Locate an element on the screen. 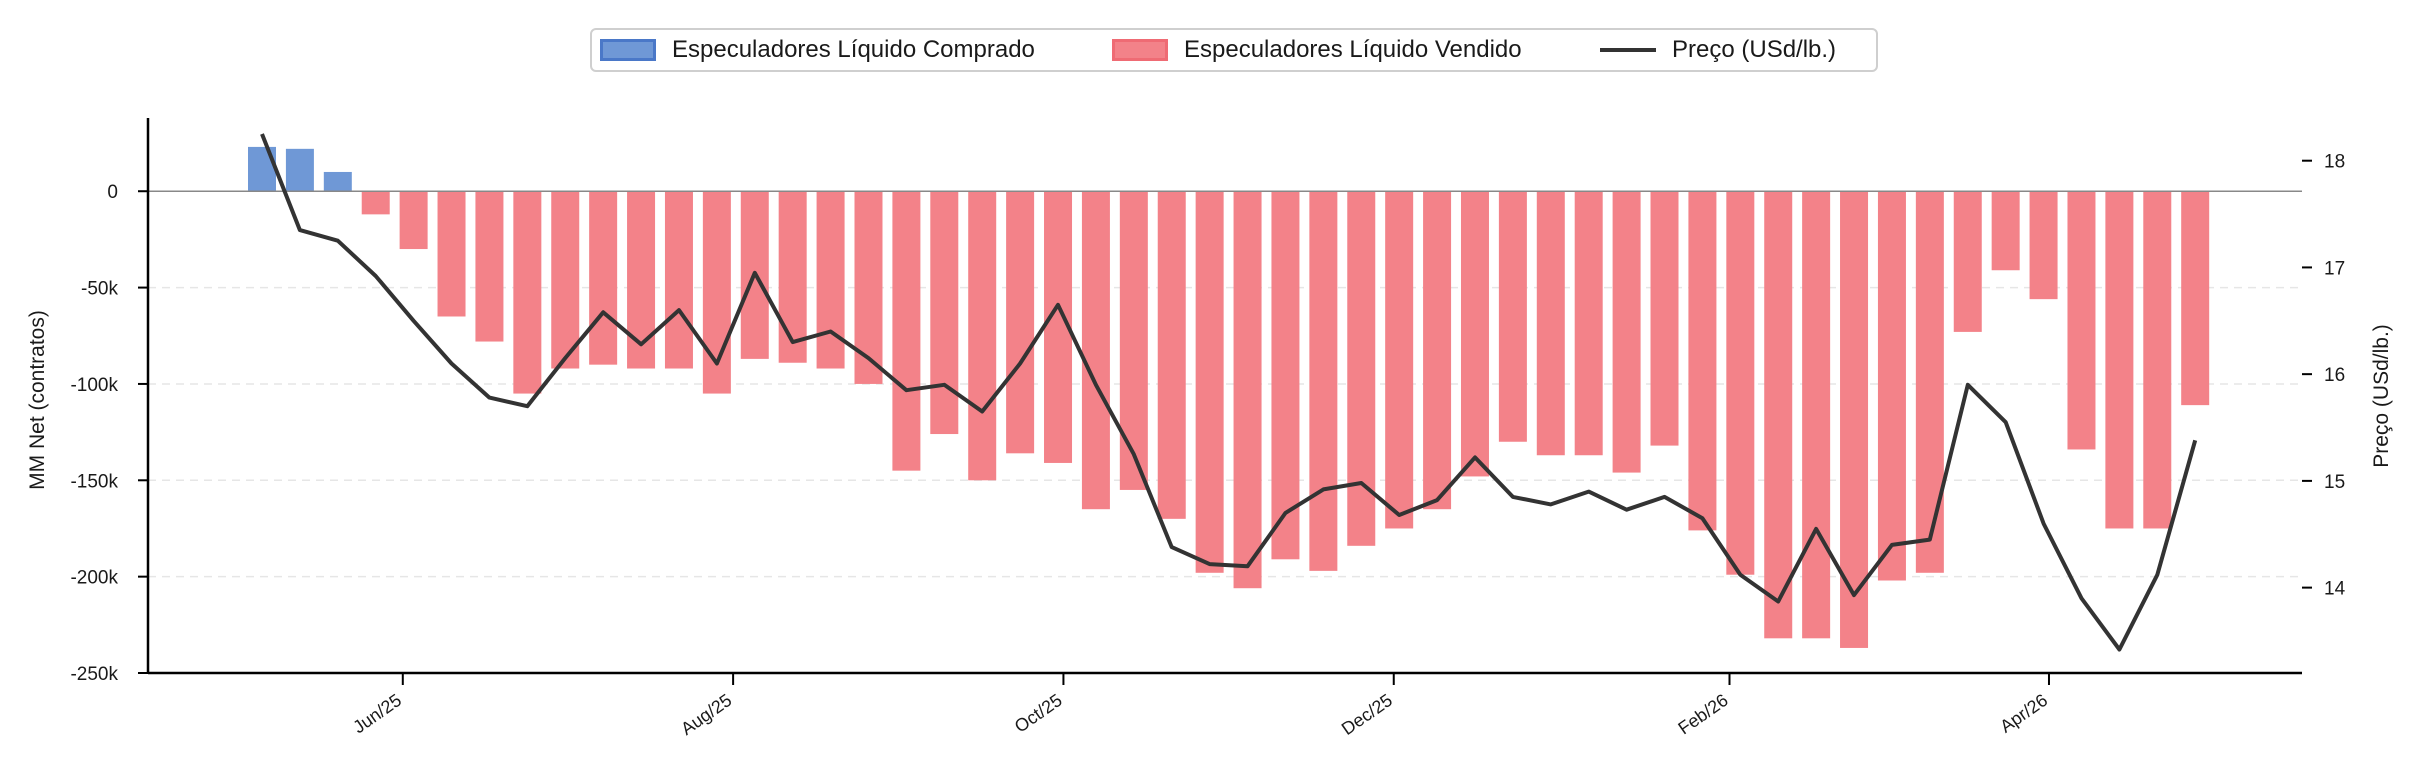  y-tick-label: -100k is located at coordinates (94, 385).